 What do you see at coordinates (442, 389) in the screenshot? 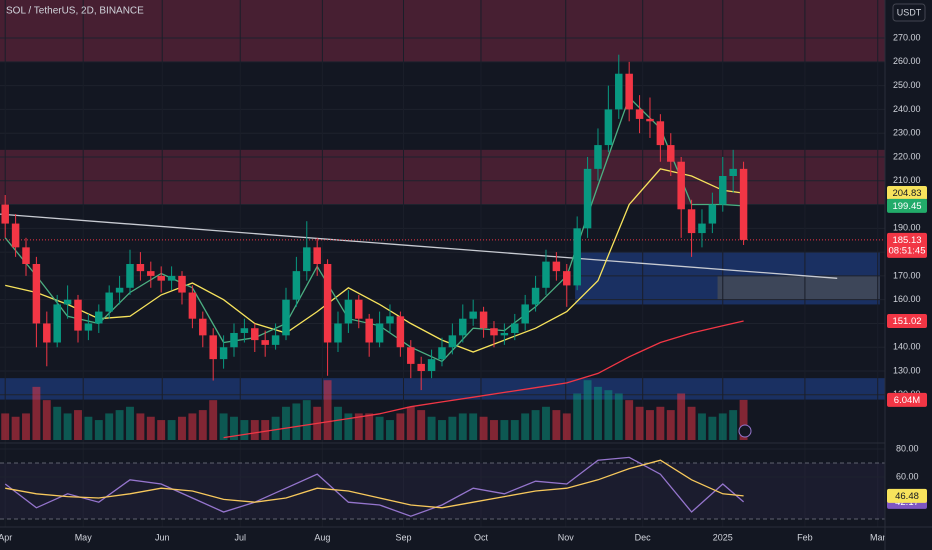
I see `zone` at bounding box center [442, 389].